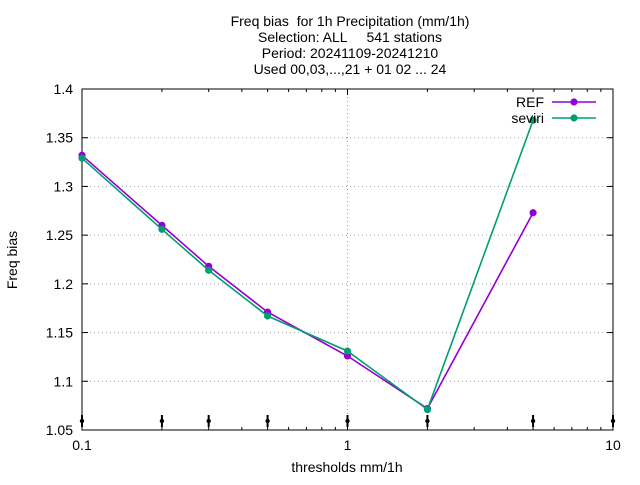 The width and height of the screenshot is (640, 485). I want to click on legend-label-seviri: seviri, so click(527, 118).